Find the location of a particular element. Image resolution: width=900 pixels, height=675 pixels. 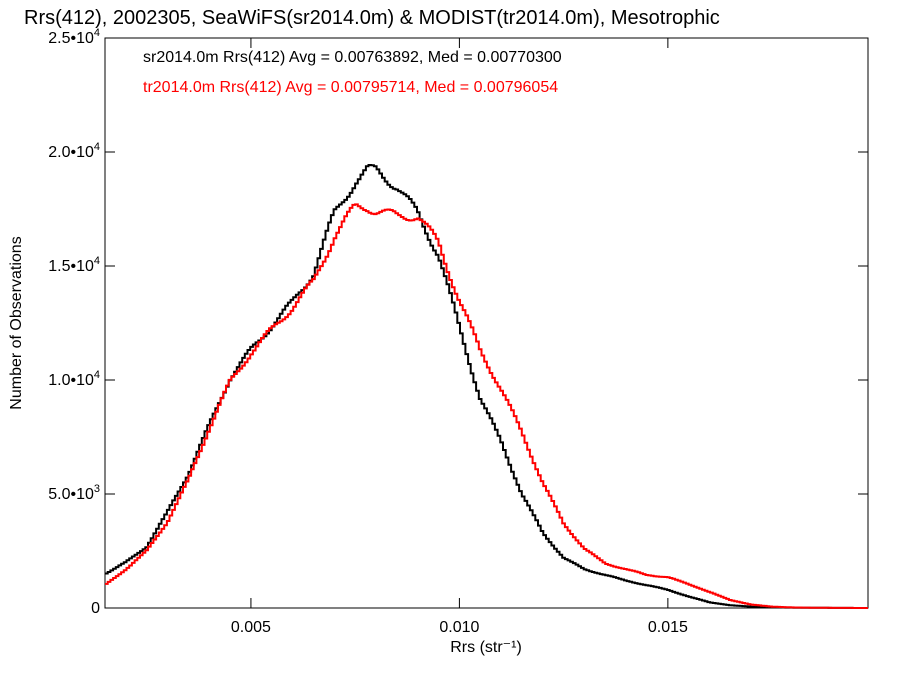

y-tick-label: 1.5•104 is located at coordinates (74, 265).